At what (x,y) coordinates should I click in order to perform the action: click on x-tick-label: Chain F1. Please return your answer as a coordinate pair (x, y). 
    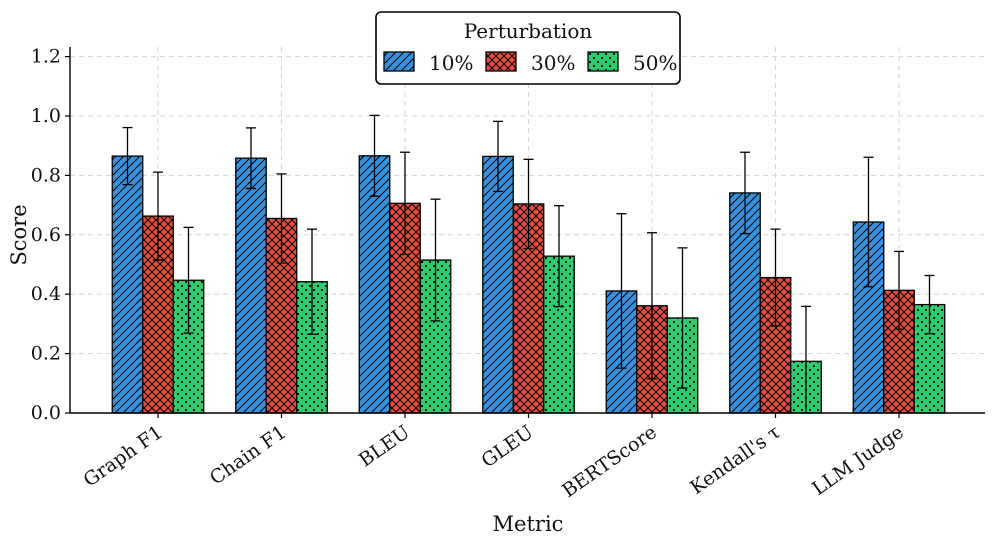
    Looking at the image, I should click on (248, 455).